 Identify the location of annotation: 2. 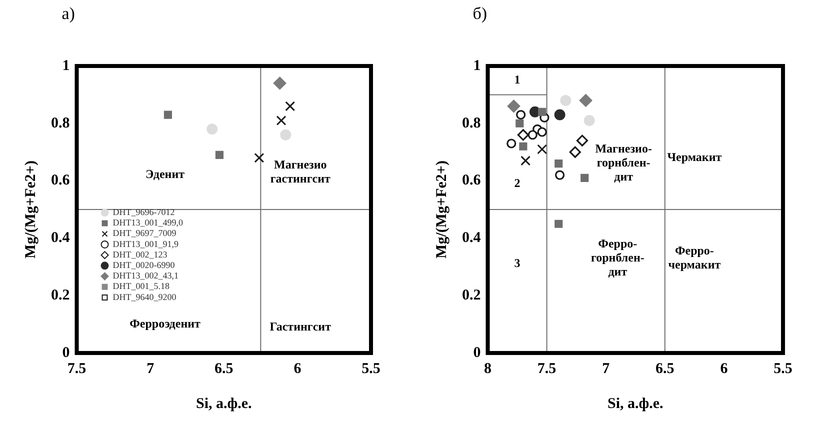
(517, 183).